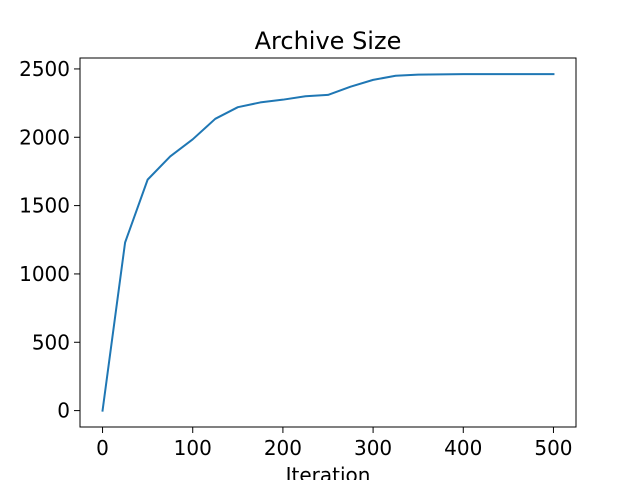 This screenshot has height=480, width=640. Describe the element at coordinates (51, 342) in the screenshot. I see `y-tick-label: 500` at that location.